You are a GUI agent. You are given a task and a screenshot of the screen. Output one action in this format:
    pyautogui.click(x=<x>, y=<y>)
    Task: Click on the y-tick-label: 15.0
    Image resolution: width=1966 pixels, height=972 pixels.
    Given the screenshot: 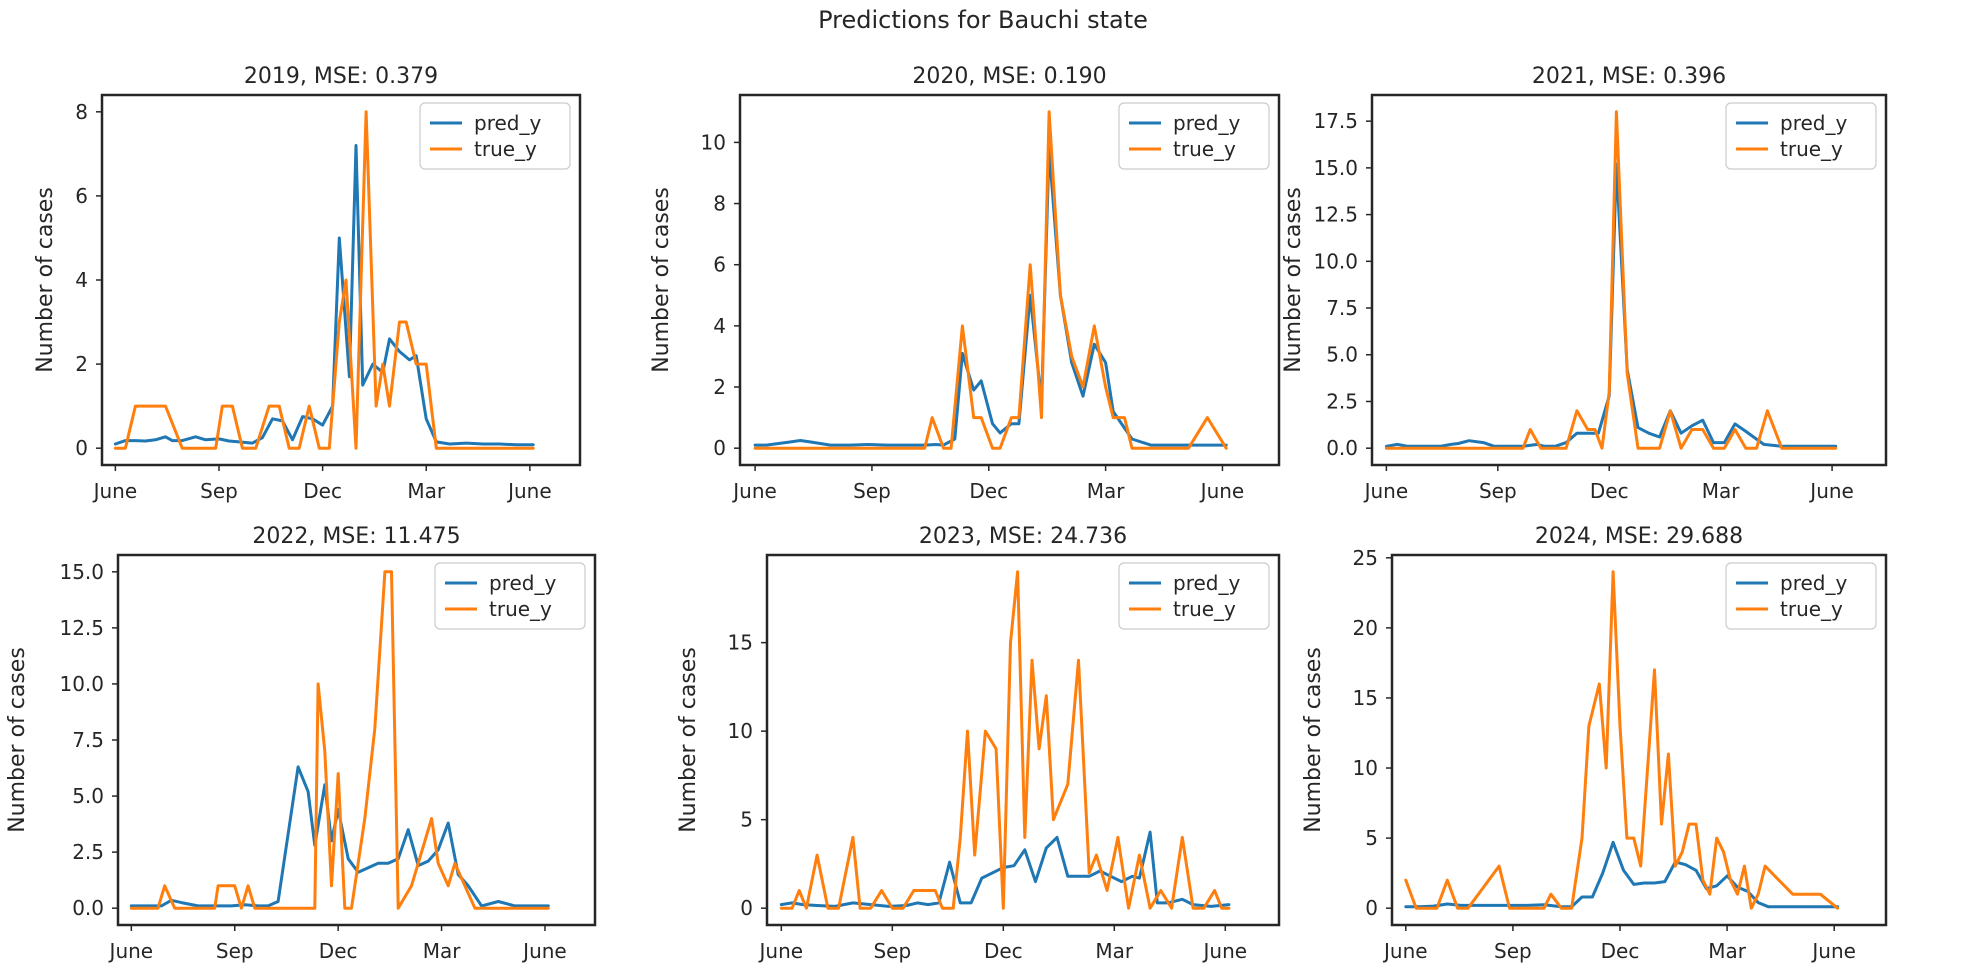 What is the action you would take?
    pyautogui.click(x=1335, y=168)
    